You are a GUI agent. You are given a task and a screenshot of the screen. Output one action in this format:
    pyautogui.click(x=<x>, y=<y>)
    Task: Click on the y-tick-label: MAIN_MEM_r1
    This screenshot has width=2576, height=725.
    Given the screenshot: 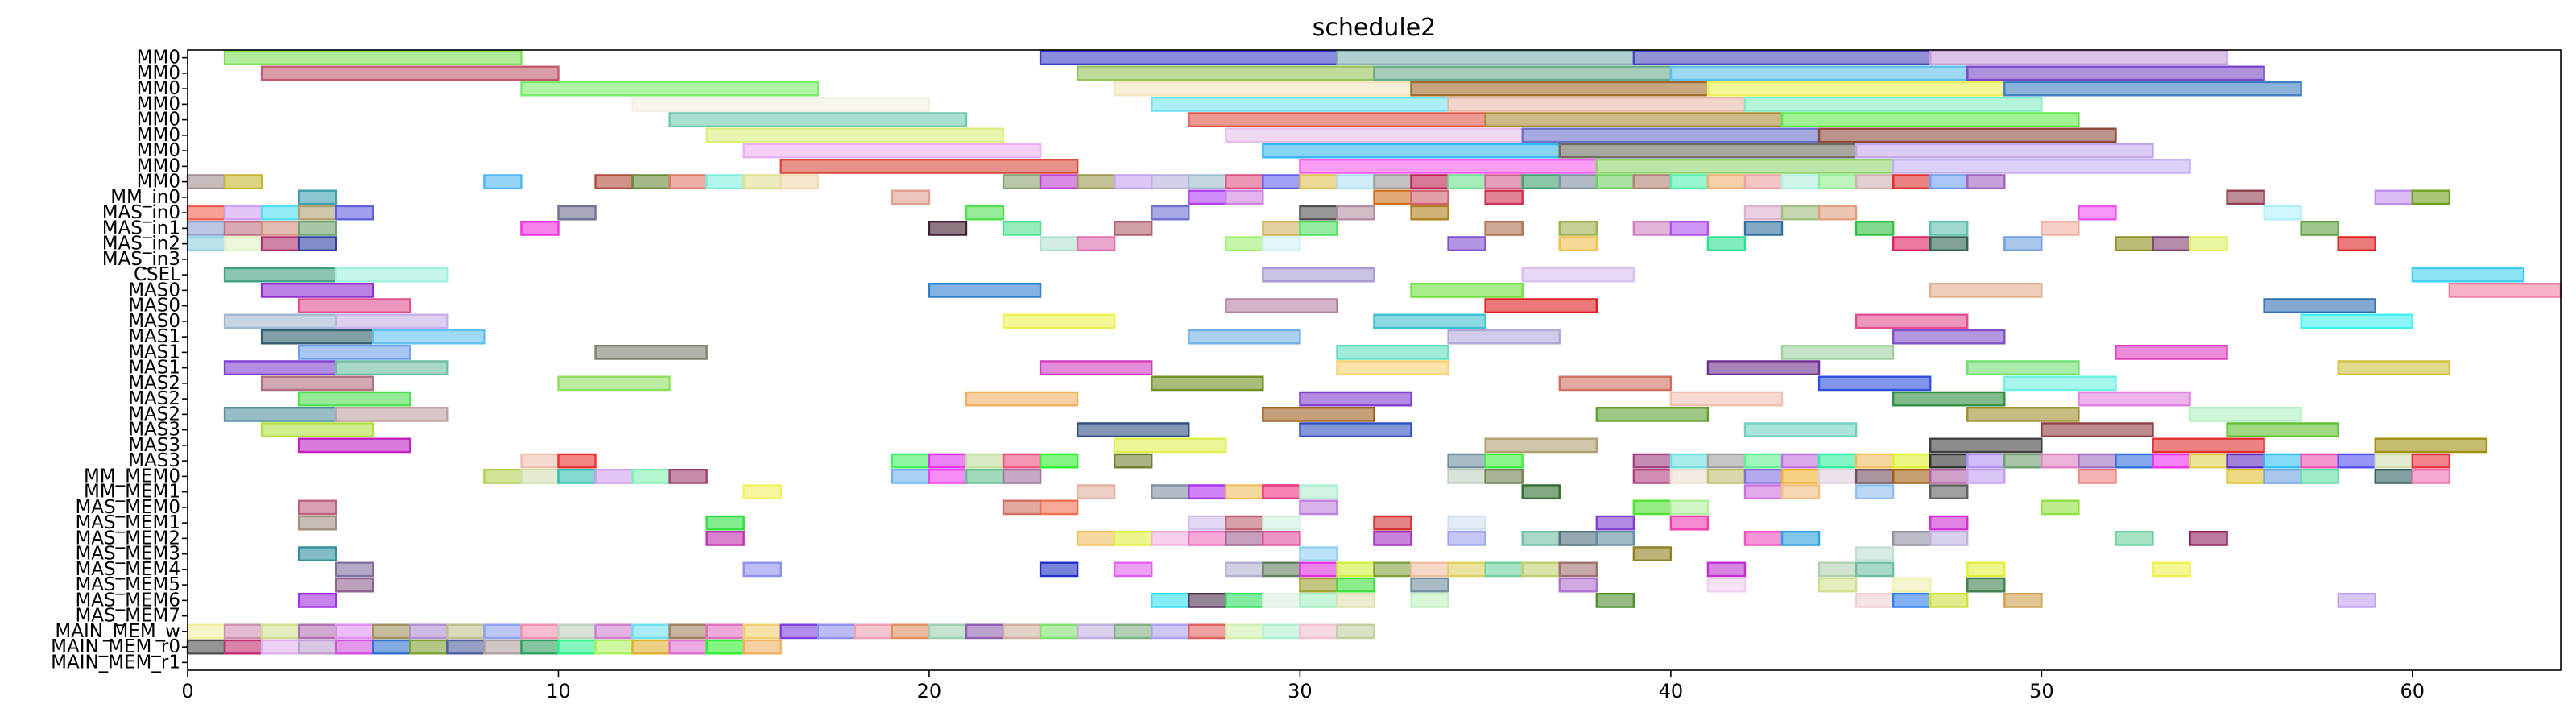 What is the action you would take?
    pyautogui.click(x=115, y=662)
    